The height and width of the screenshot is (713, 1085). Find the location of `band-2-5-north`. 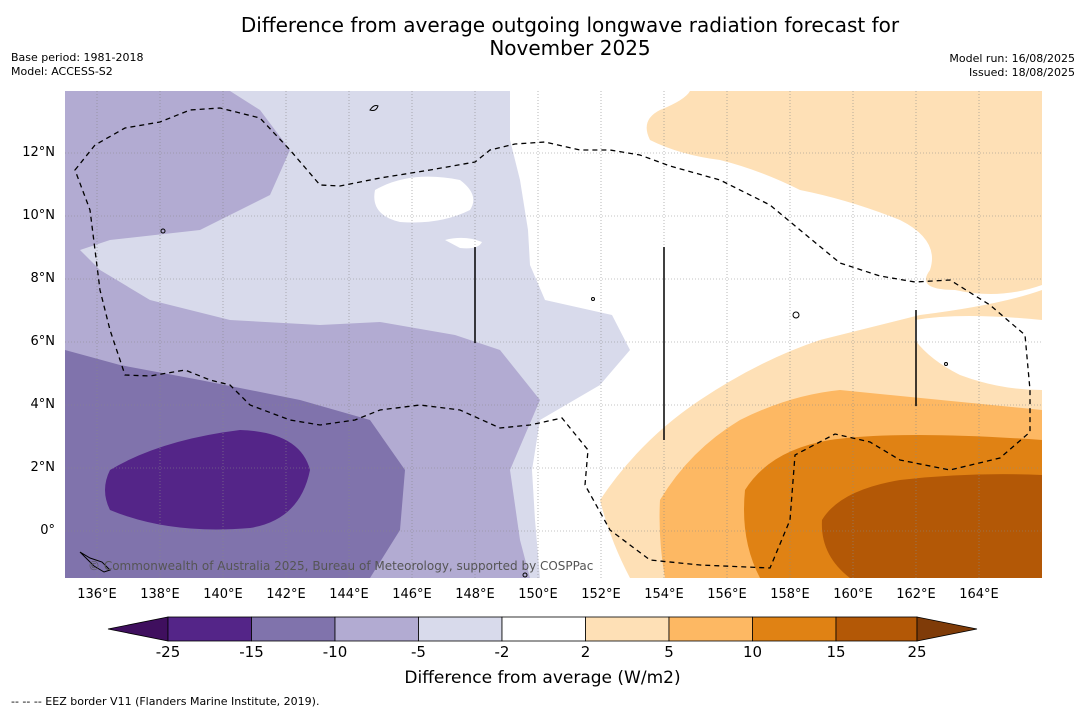

band-2-5-north is located at coordinates (844, 192).